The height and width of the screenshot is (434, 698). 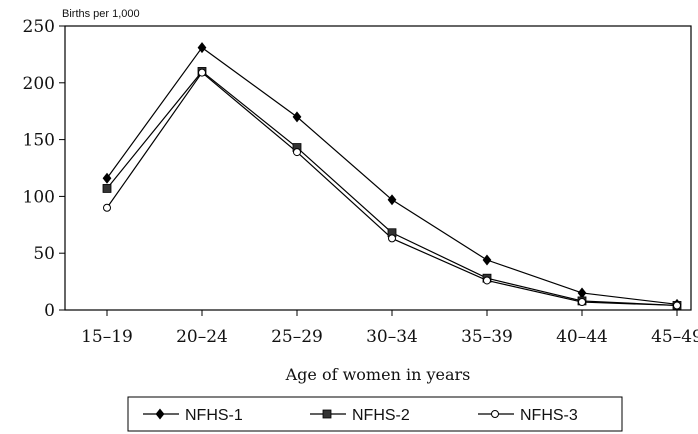 I want to click on y-tick-label: 150, so click(x=39, y=141).